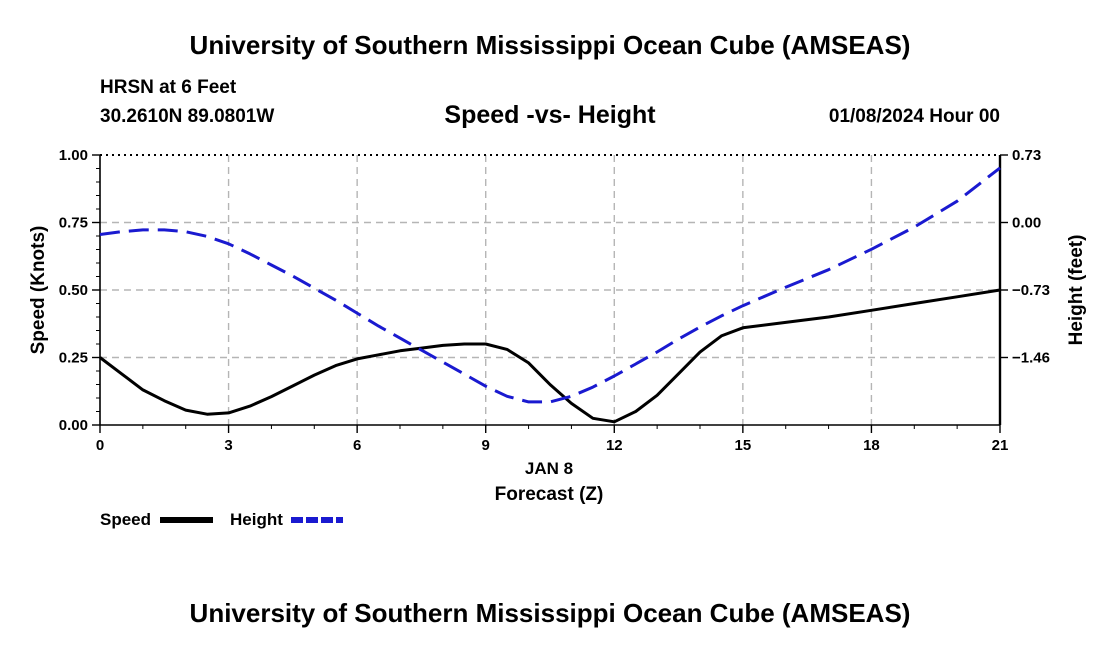 Image resolution: width=1100 pixels, height=650 pixels. What do you see at coordinates (1026, 155) in the screenshot?
I see `y-right-tick-label: 0.73` at bounding box center [1026, 155].